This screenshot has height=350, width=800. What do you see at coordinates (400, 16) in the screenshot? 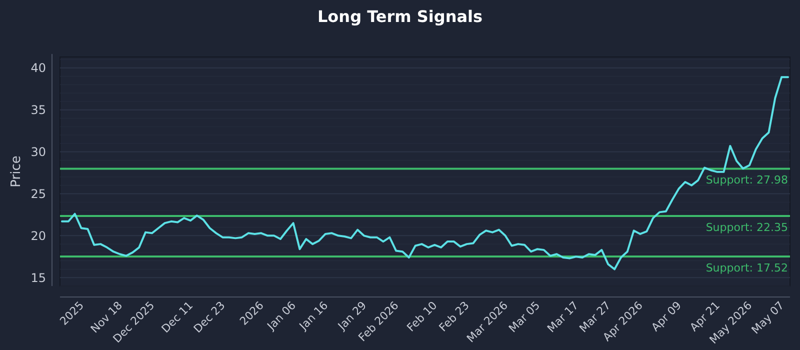
I see `chart-title: Long Term Signals` at bounding box center [400, 16].